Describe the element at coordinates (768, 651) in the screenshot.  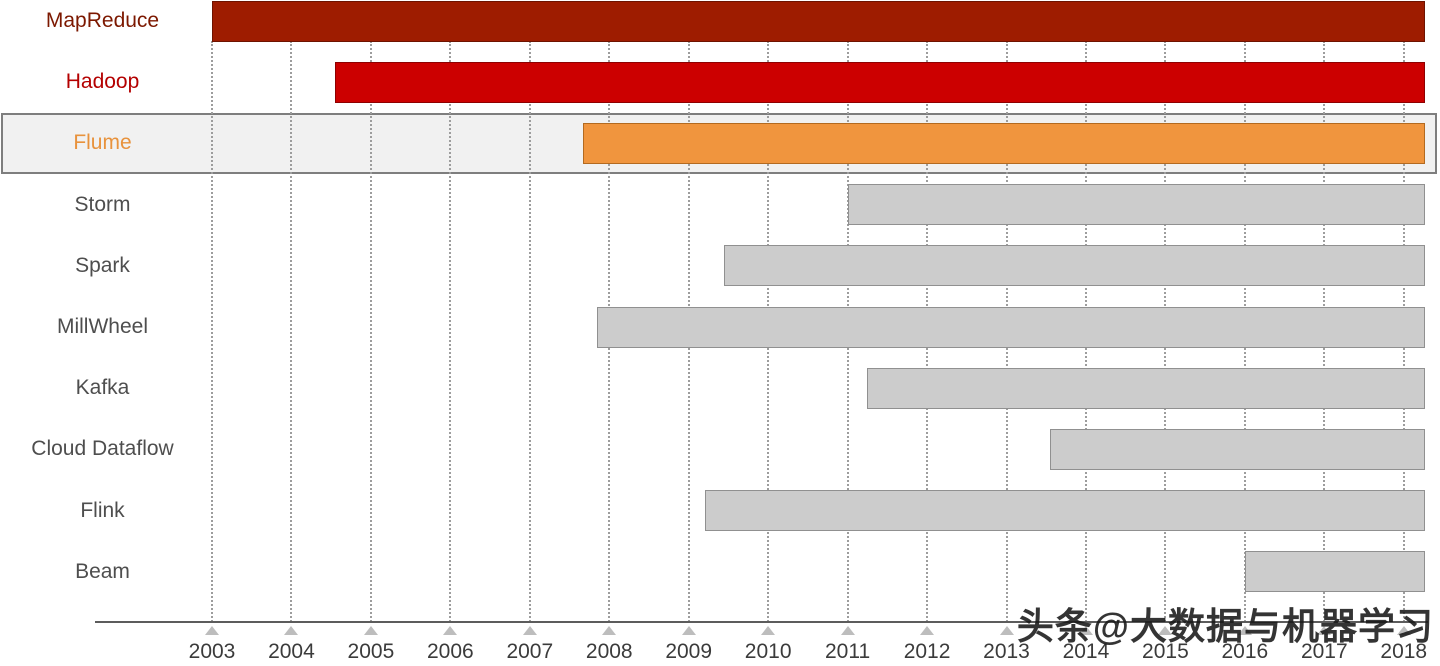
I see `year-label-2010: 2010` at that location.